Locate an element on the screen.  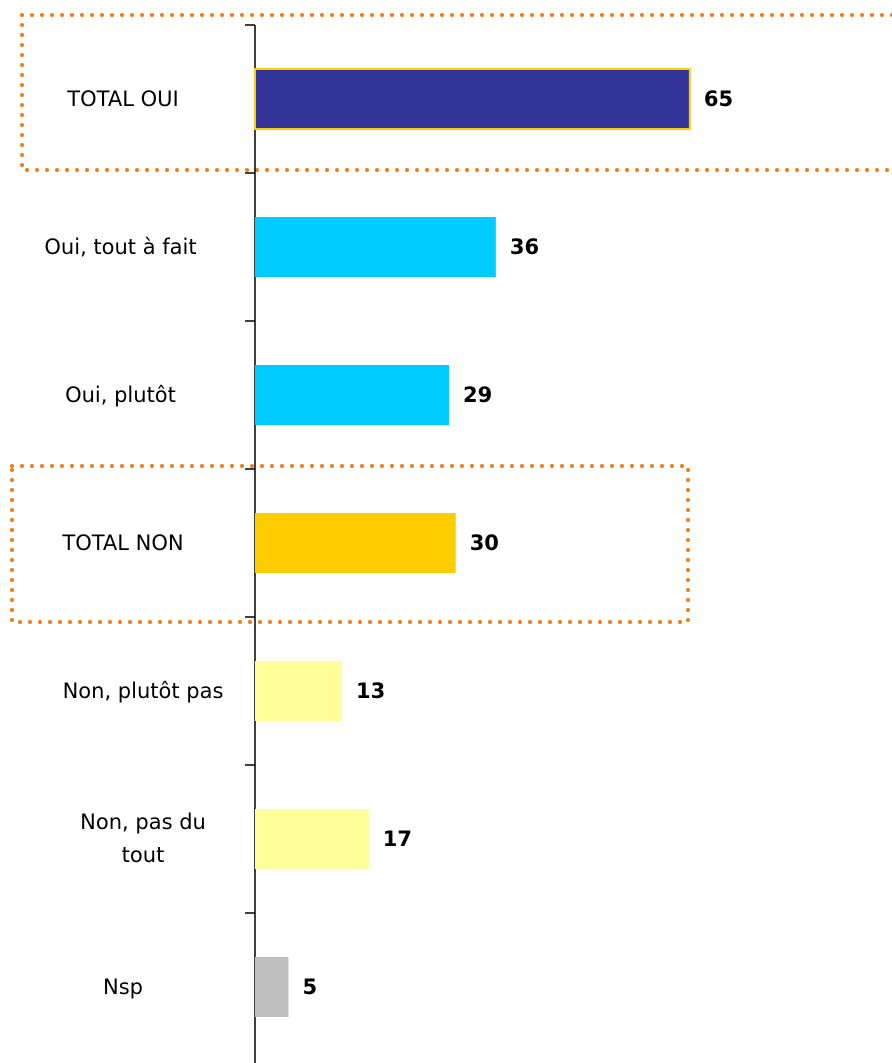
value-label: 36 is located at coordinates (524, 247).